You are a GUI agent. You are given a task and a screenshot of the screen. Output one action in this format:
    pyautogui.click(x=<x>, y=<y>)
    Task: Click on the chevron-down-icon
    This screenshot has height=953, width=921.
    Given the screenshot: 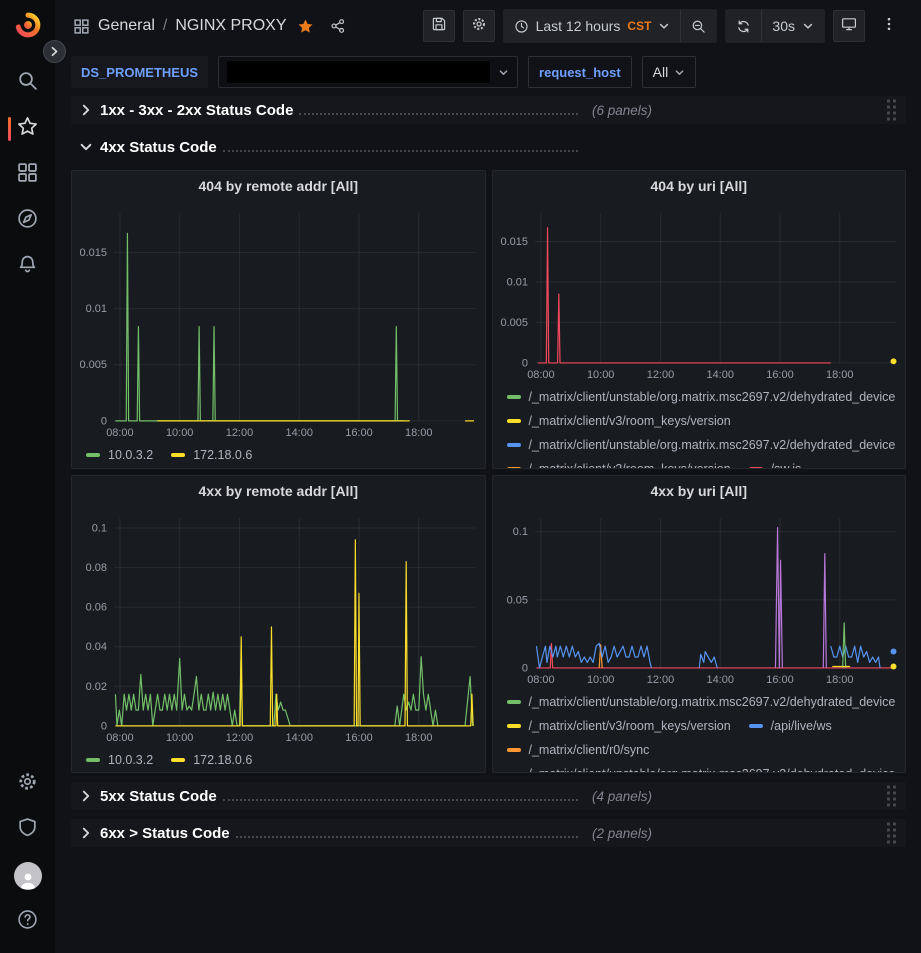 What is the action you would take?
    pyautogui.click(x=664, y=26)
    